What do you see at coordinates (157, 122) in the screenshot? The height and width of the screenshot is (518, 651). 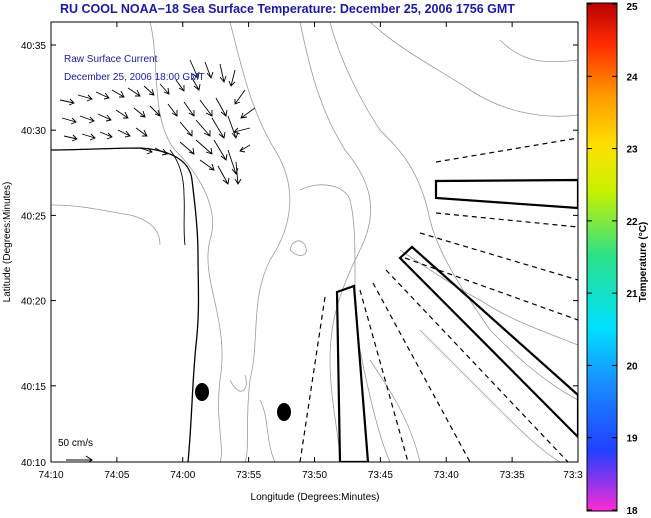 I see `surface-current-vectors` at bounding box center [157, 122].